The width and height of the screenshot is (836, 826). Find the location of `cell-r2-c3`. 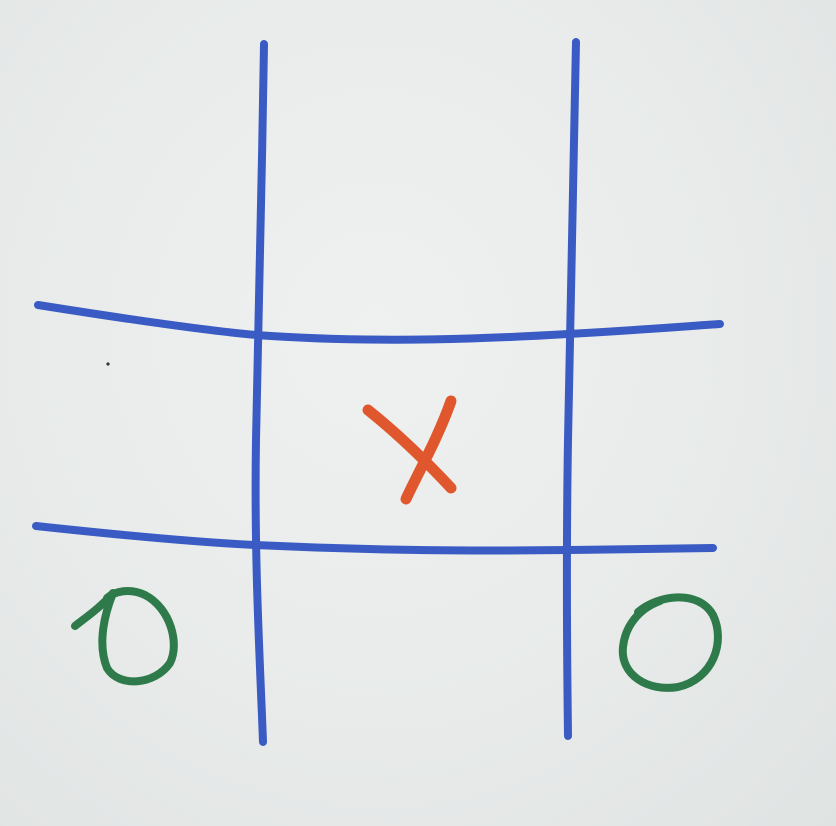

cell-r2-c3 is located at coordinates (646, 441).